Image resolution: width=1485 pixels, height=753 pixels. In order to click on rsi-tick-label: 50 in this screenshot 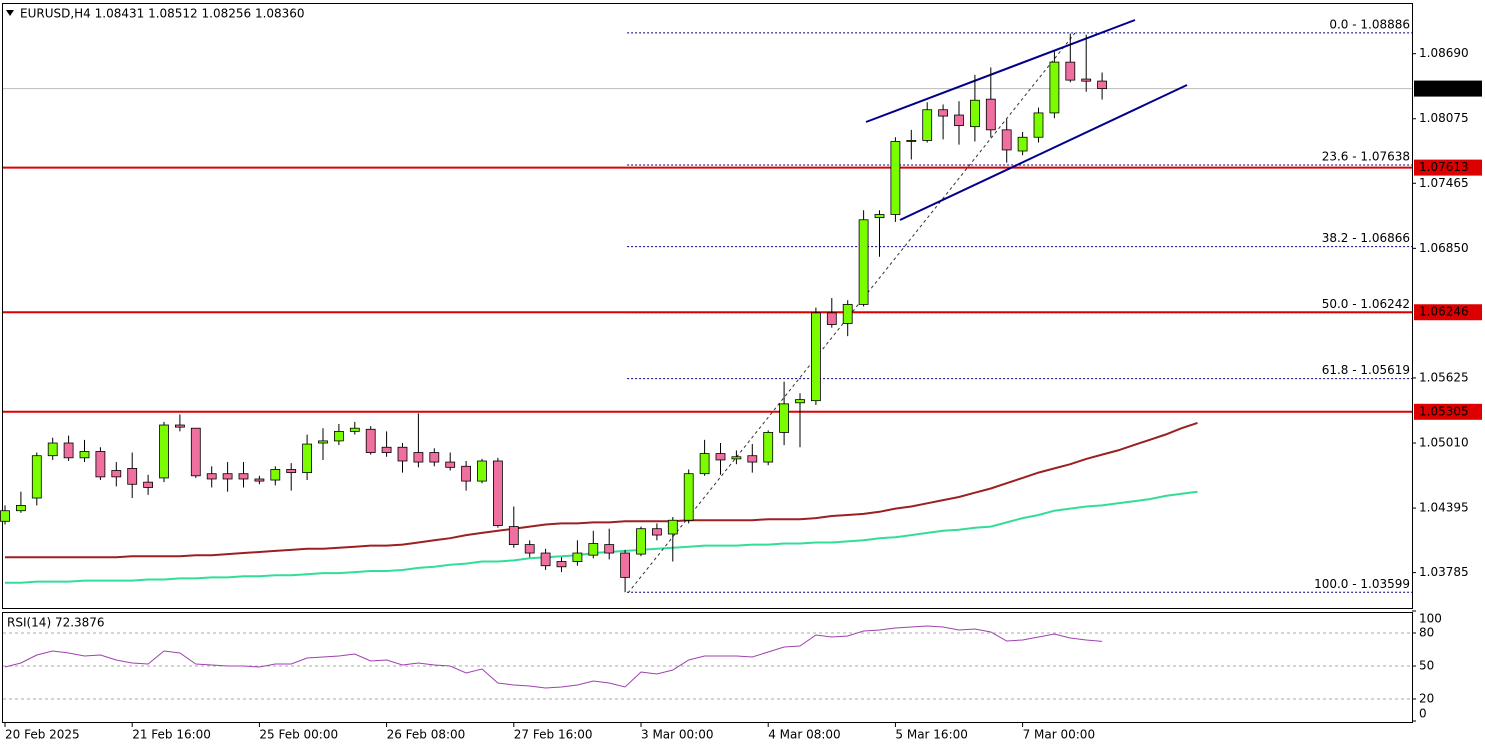, I will do `click(1426, 666)`.